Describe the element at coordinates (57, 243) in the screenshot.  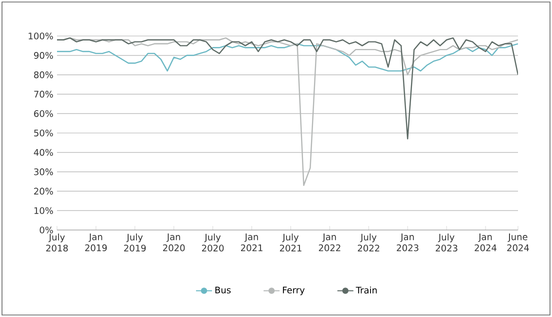
I see `x-tick-label: July 2018` at that location.